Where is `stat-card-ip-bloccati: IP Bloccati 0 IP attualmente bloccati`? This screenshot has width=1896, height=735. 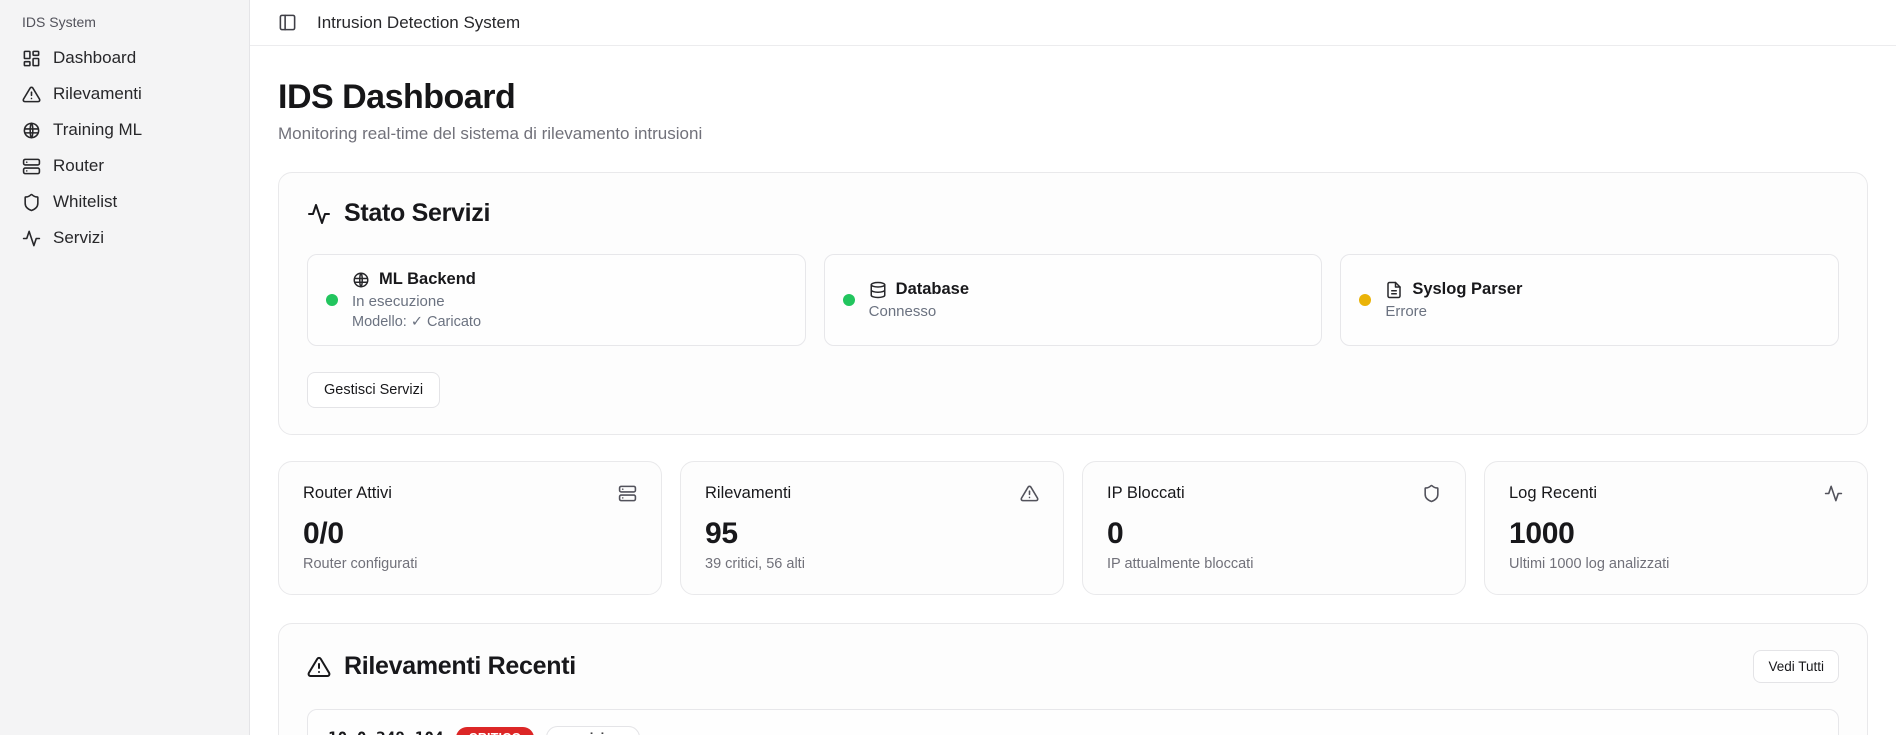
stat-card-ip-bloccati: IP Bloccati 0 IP attualmente bloccati is located at coordinates (1274, 528).